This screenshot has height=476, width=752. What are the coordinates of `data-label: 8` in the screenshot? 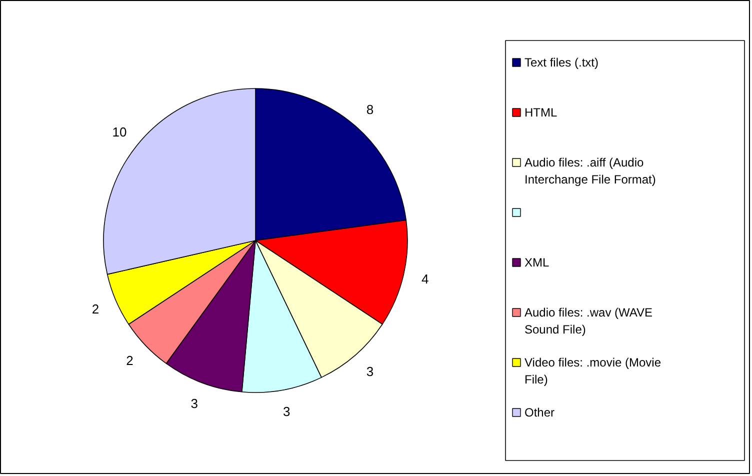 It's located at (370, 109).